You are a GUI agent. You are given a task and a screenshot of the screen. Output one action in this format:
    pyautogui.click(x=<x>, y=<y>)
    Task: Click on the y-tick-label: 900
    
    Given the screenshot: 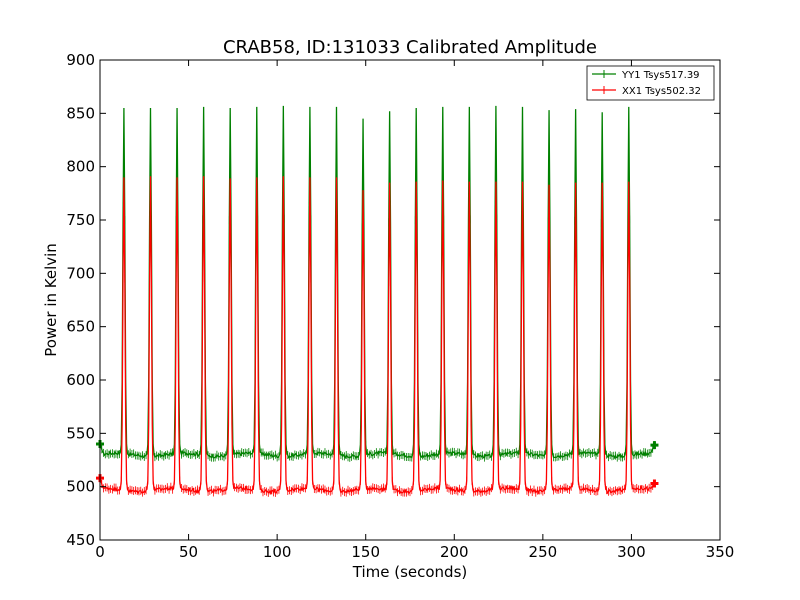 What is the action you would take?
    pyautogui.click(x=80, y=60)
    